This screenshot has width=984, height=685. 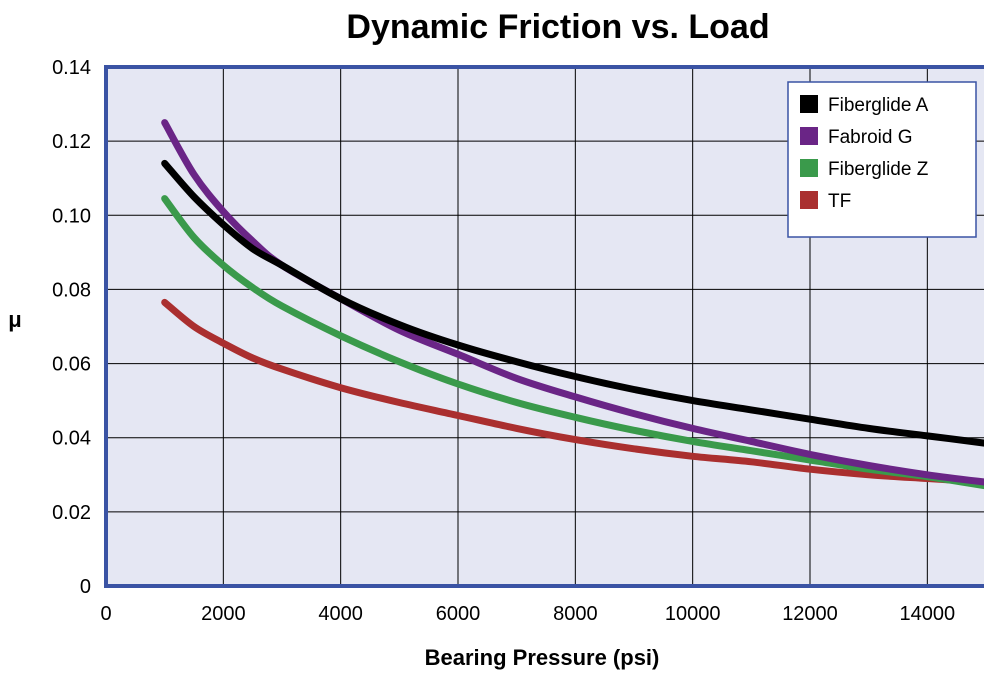 What do you see at coordinates (458, 614) in the screenshot?
I see `x-tick-label: 6000` at bounding box center [458, 614].